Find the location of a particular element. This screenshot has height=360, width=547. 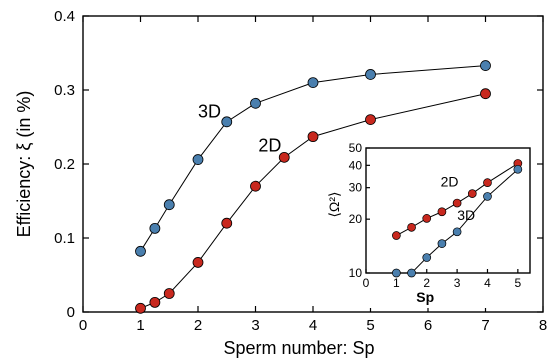

inset-x-tick-label: 1 is located at coordinates (396, 283).